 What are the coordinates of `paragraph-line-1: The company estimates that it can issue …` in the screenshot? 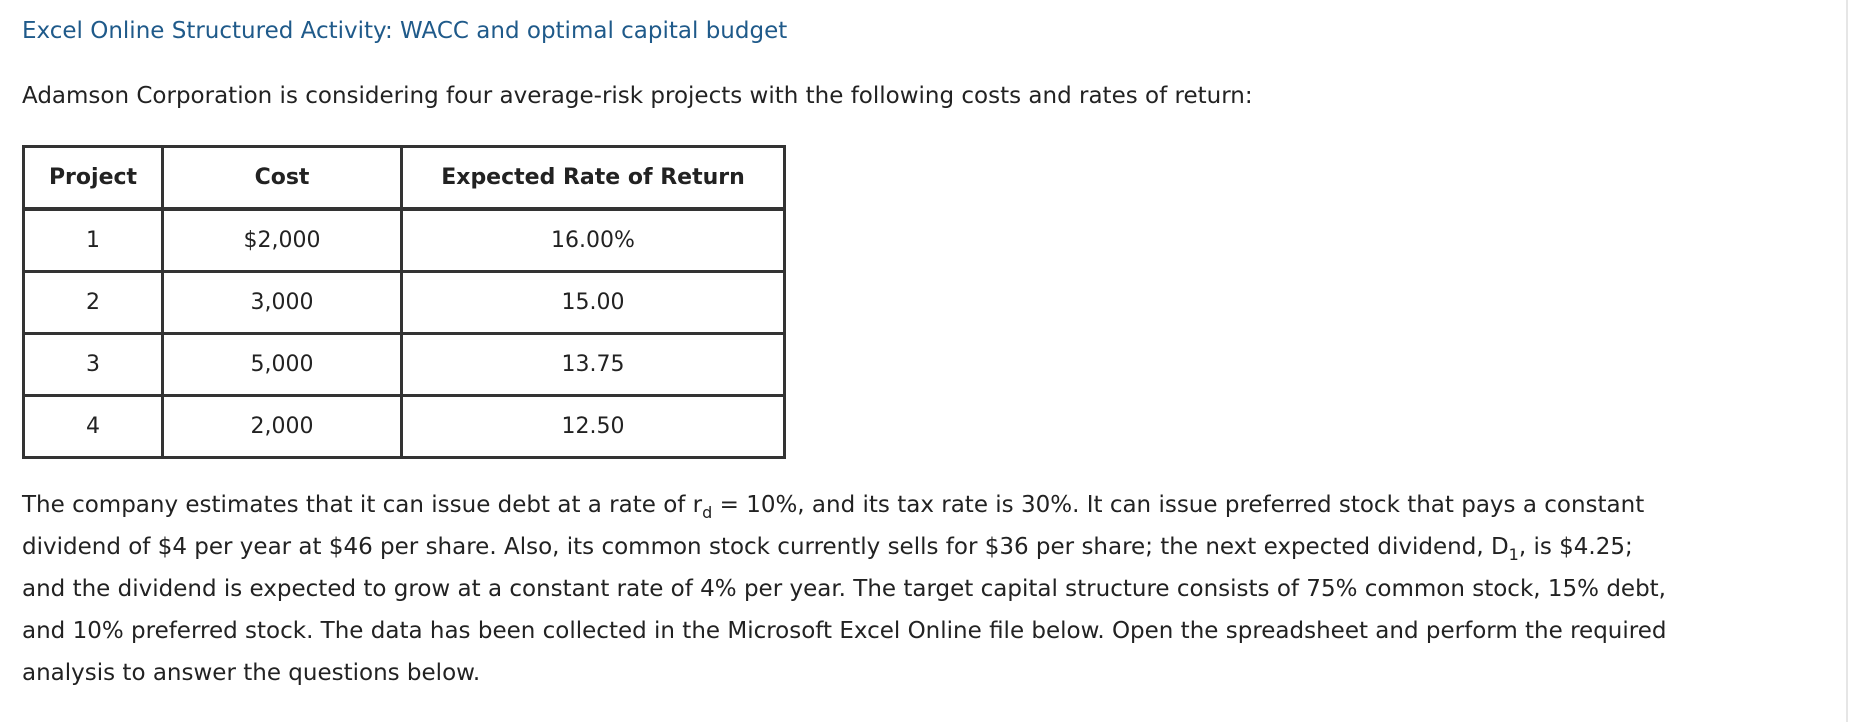 It's located at (833, 507).